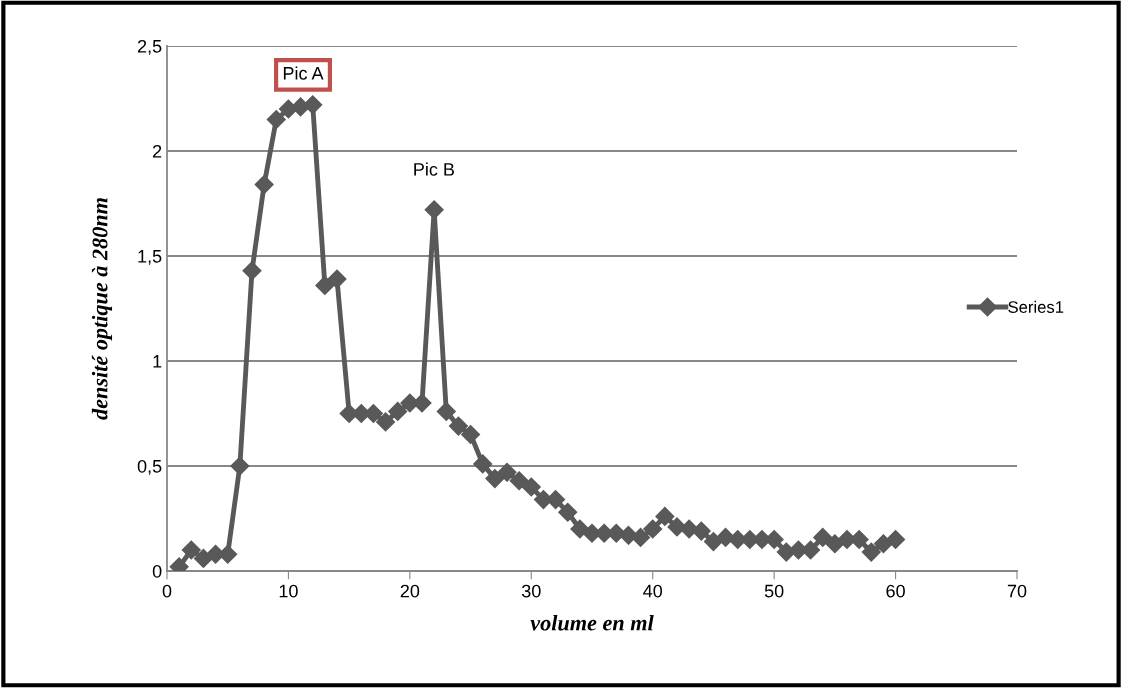 This screenshot has width=1122, height=688. Describe the element at coordinates (410, 591) in the screenshot. I see `x-tick-label: 20` at that location.